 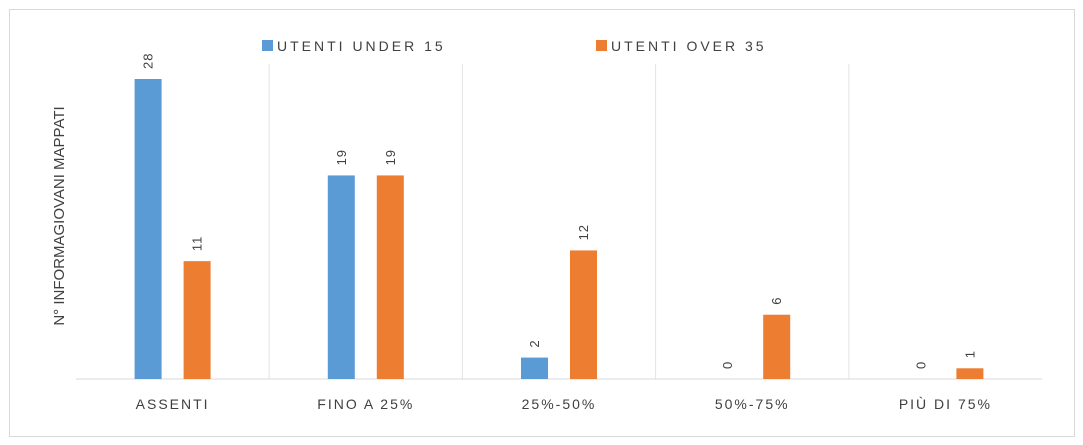 What do you see at coordinates (148, 61) in the screenshot?
I see `data-label: 28` at bounding box center [148, 61].